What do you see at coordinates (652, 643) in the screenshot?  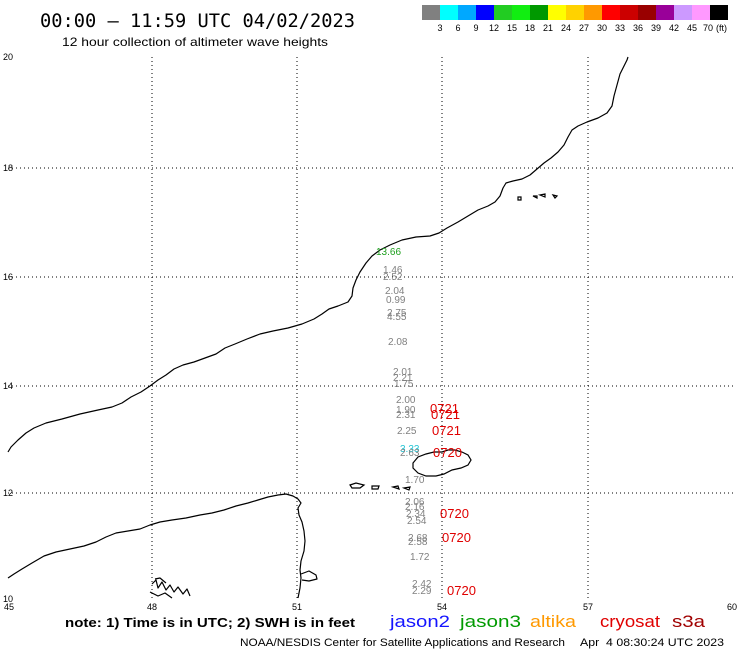 I see `footer-timestamp: Apr 4 08:30:24 UTC 2023` at bounding box center [652, 643].